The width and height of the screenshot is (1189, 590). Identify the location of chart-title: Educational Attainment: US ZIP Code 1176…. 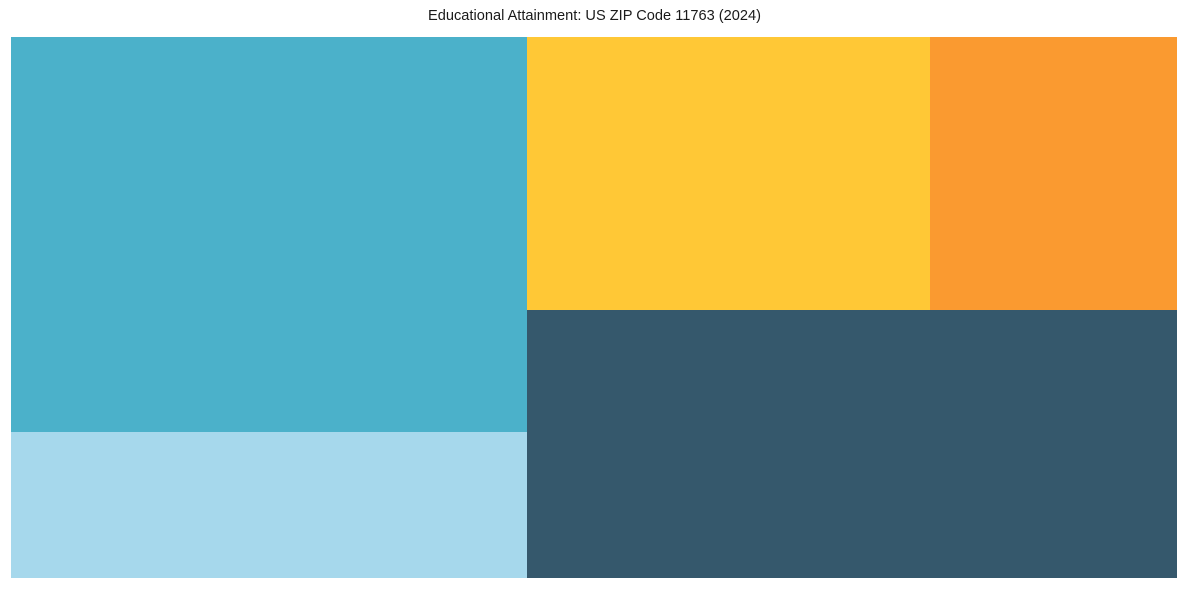
(594, 16).